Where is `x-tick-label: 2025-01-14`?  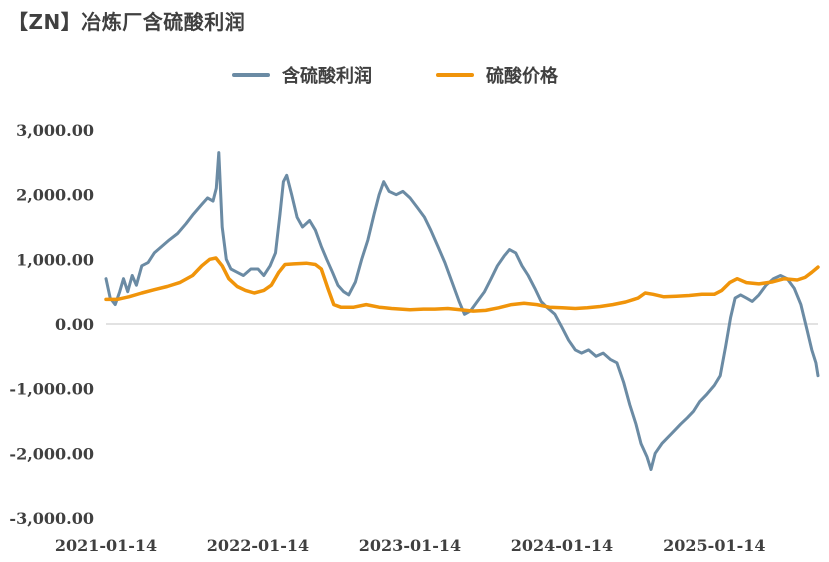
x-tick-label: 2025-01-14 is located at coordinates (714, 545).